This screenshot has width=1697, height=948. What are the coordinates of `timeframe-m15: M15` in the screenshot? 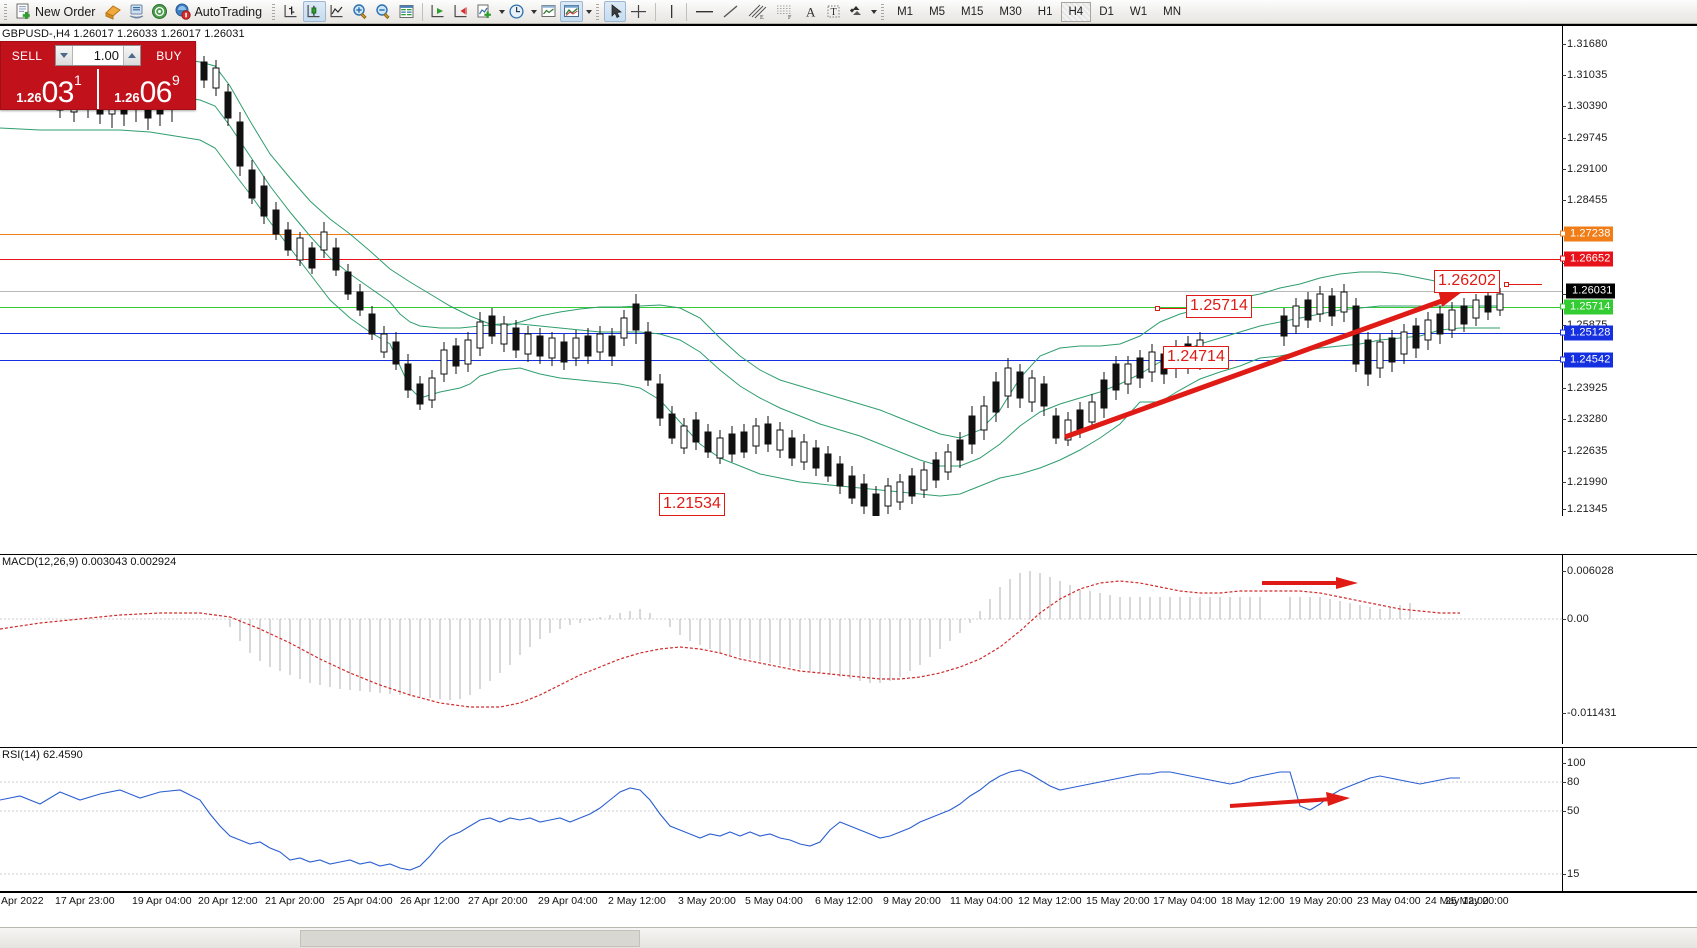 It's located at (972, 11).